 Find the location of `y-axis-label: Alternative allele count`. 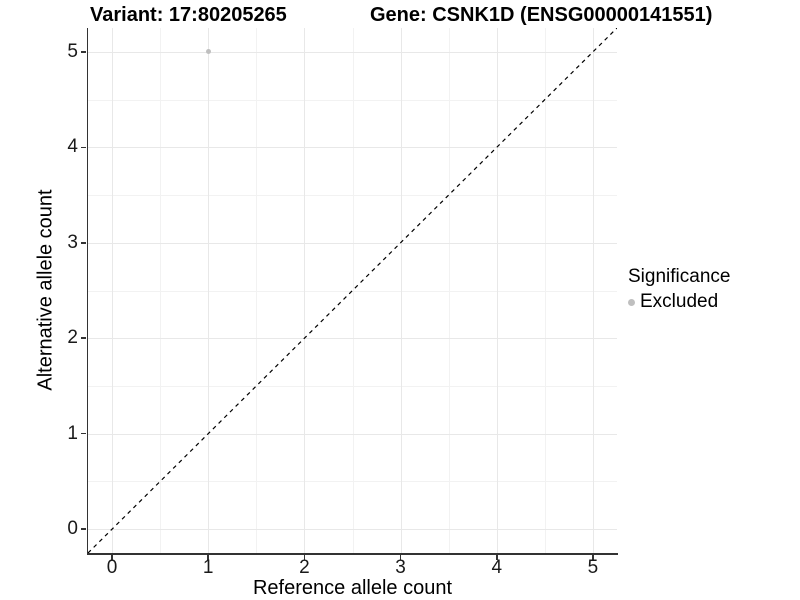

y-axis-label: Alternative allele count is located at coordinates (45, 290).